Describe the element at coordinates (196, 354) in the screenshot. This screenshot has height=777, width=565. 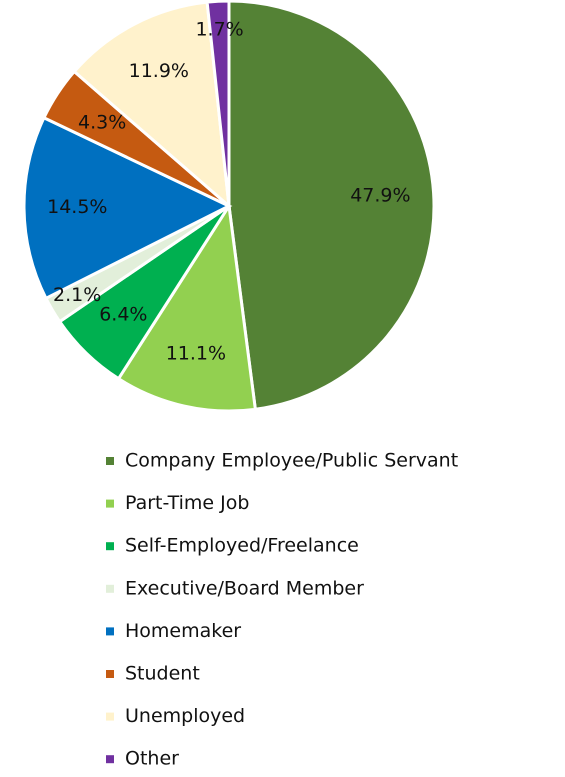
I see `data-label: 11.1%` at that location.